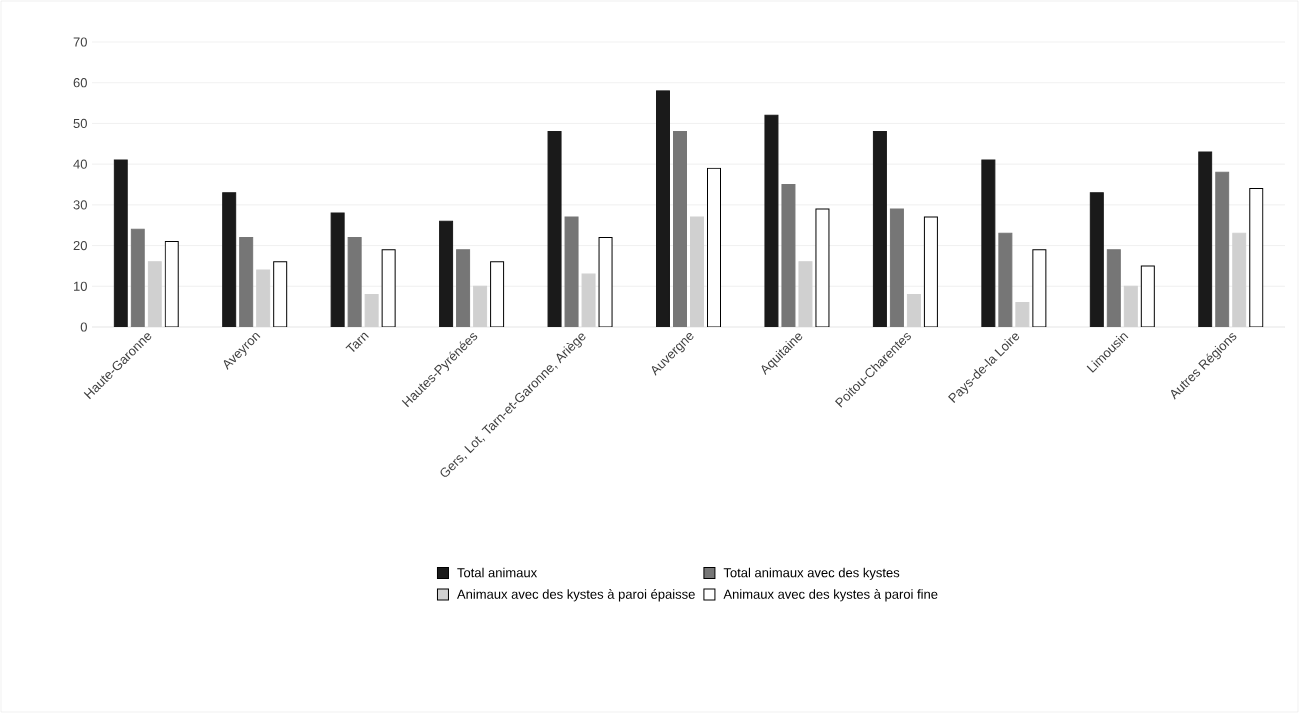  What do you see at coordinates (80, 286) in the screenshot?
I see `y-tick-label: 10` at bounding box center [80, 286].